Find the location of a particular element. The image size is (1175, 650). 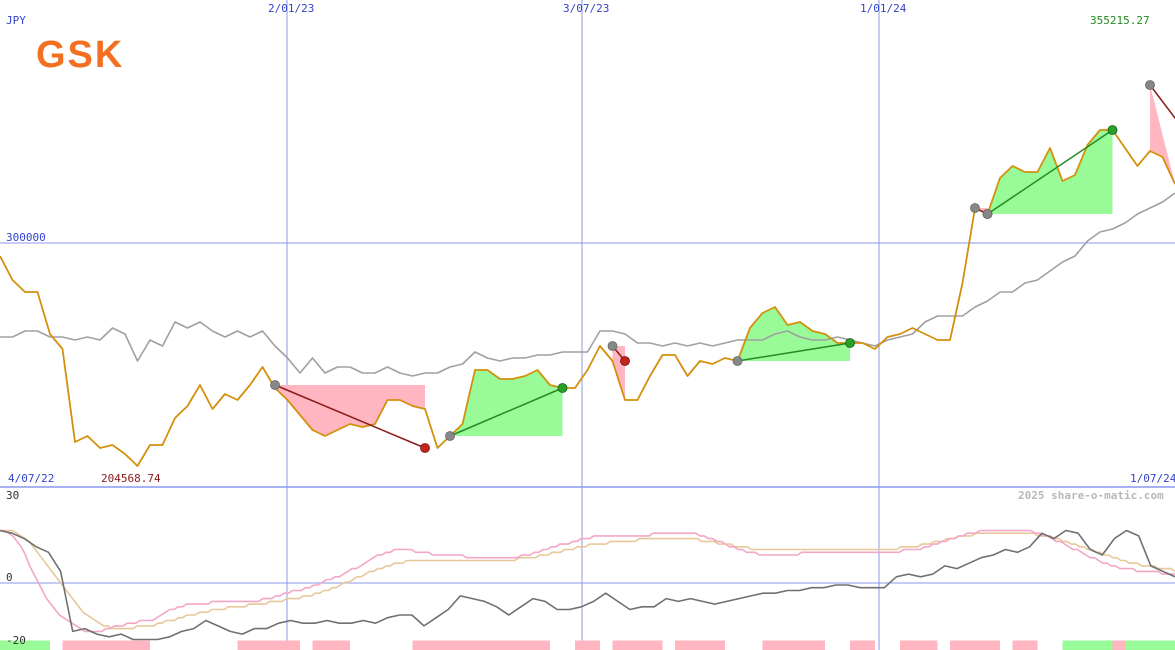

lower-tick-0: 0 is located at coordinates (9, 577).